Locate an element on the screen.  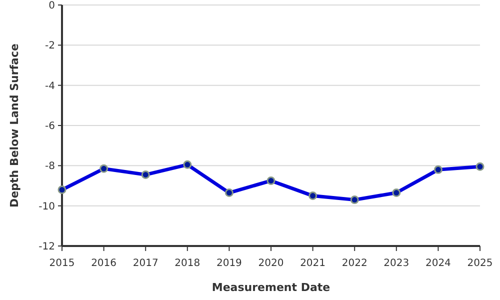
y-tick-label: -6 is located at coordinates (50, 126).